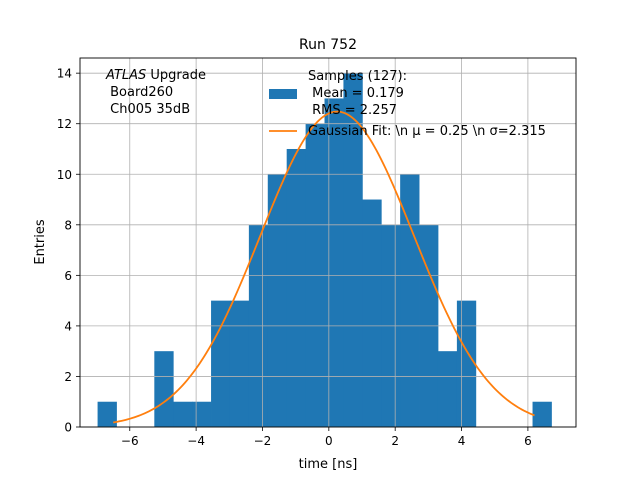 The height and width of the screenshot is (480, 640). I want to click on annotation-text: ATLAS Upgrade Board260 Ch005 35dB, so click(155, 92).